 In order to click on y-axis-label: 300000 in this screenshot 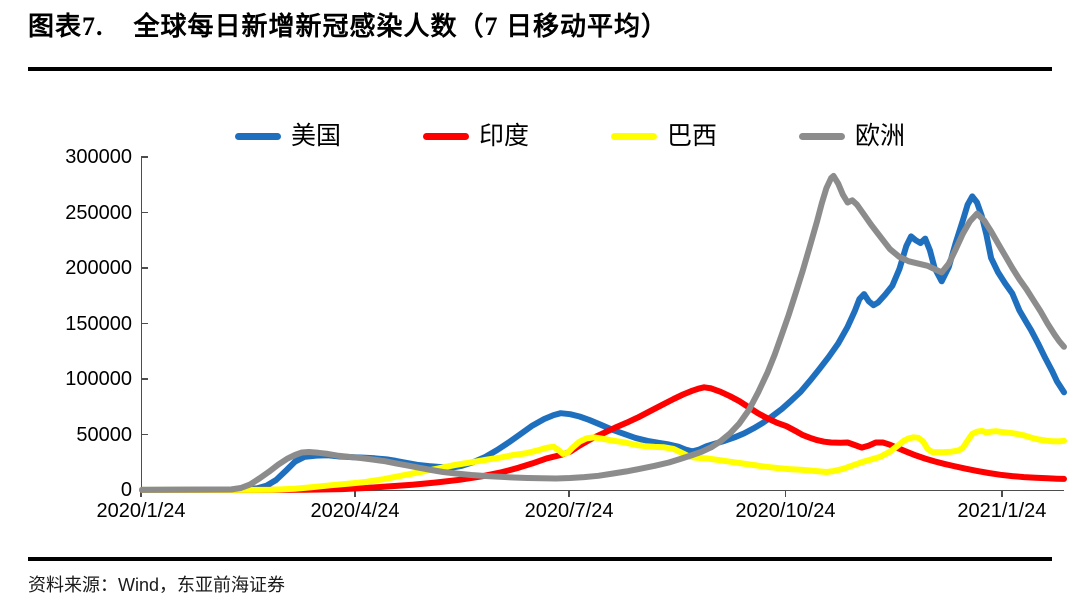, I will do `click(98, 157)`.